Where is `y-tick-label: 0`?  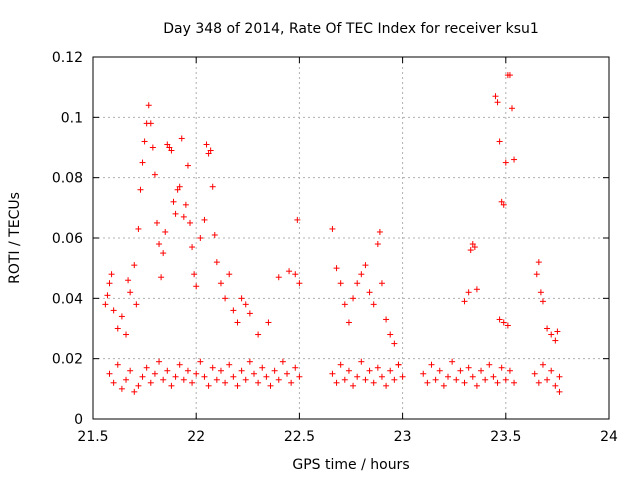 y-tick-label: 0 is located at coordinates (78, 420).